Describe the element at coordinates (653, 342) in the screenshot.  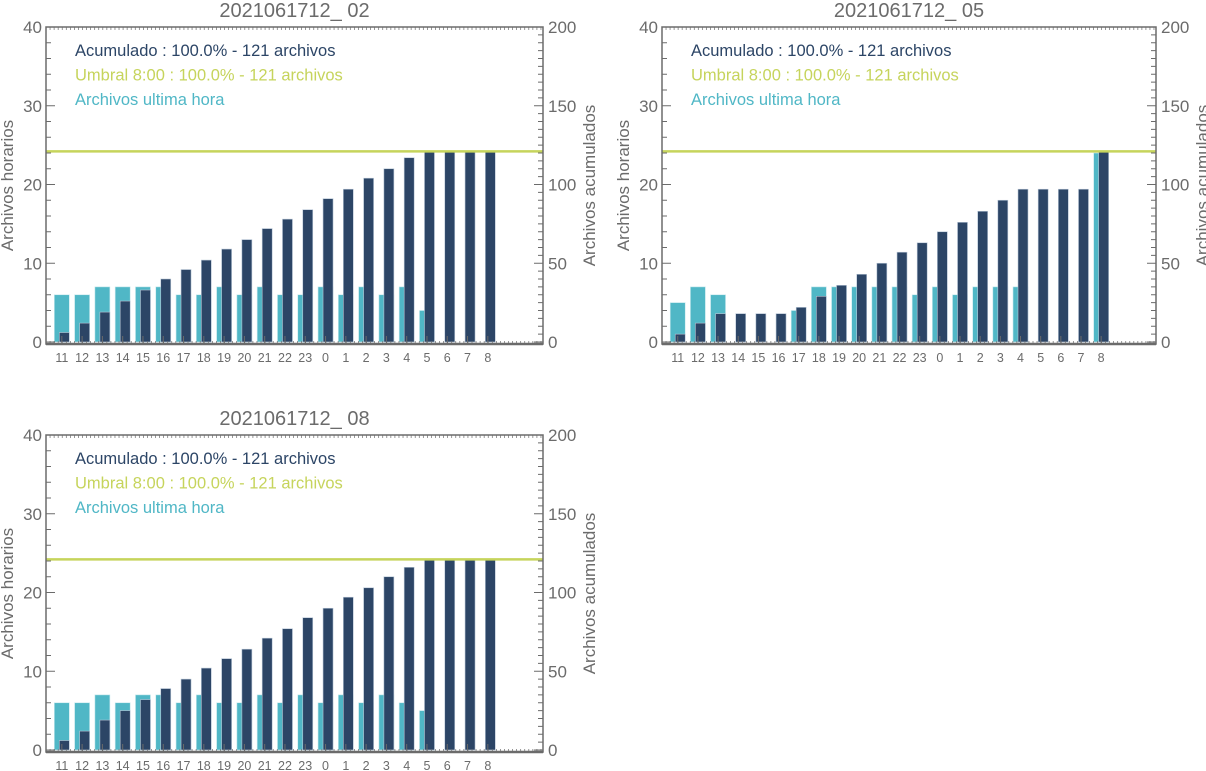
I see `y-tick-label: 0` at that location.